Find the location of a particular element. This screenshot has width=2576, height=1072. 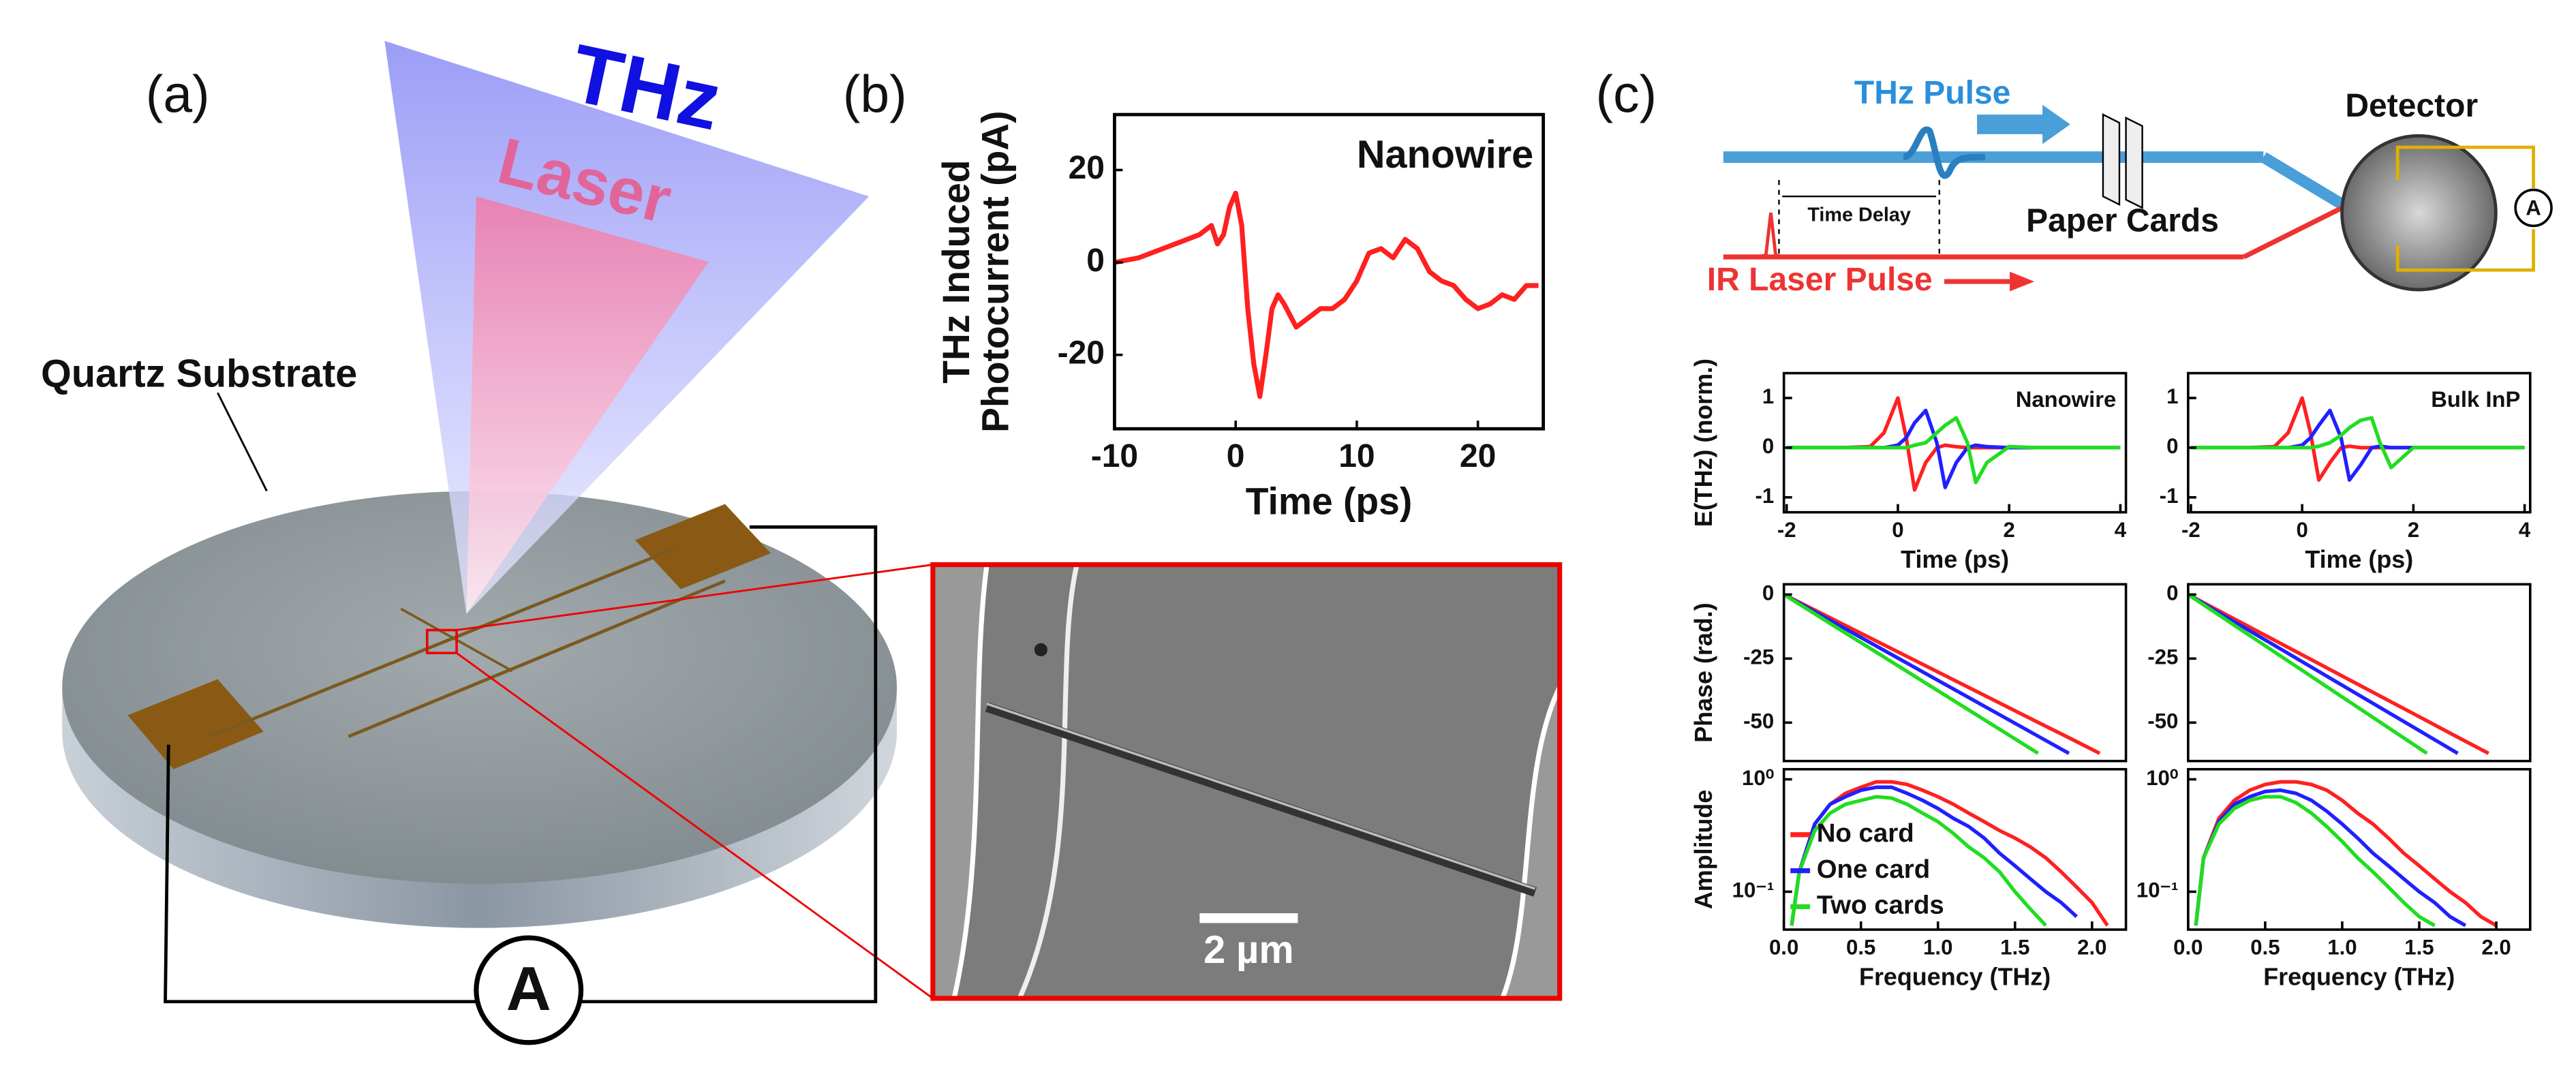

zoom-box is located at coordinates (441, 642).